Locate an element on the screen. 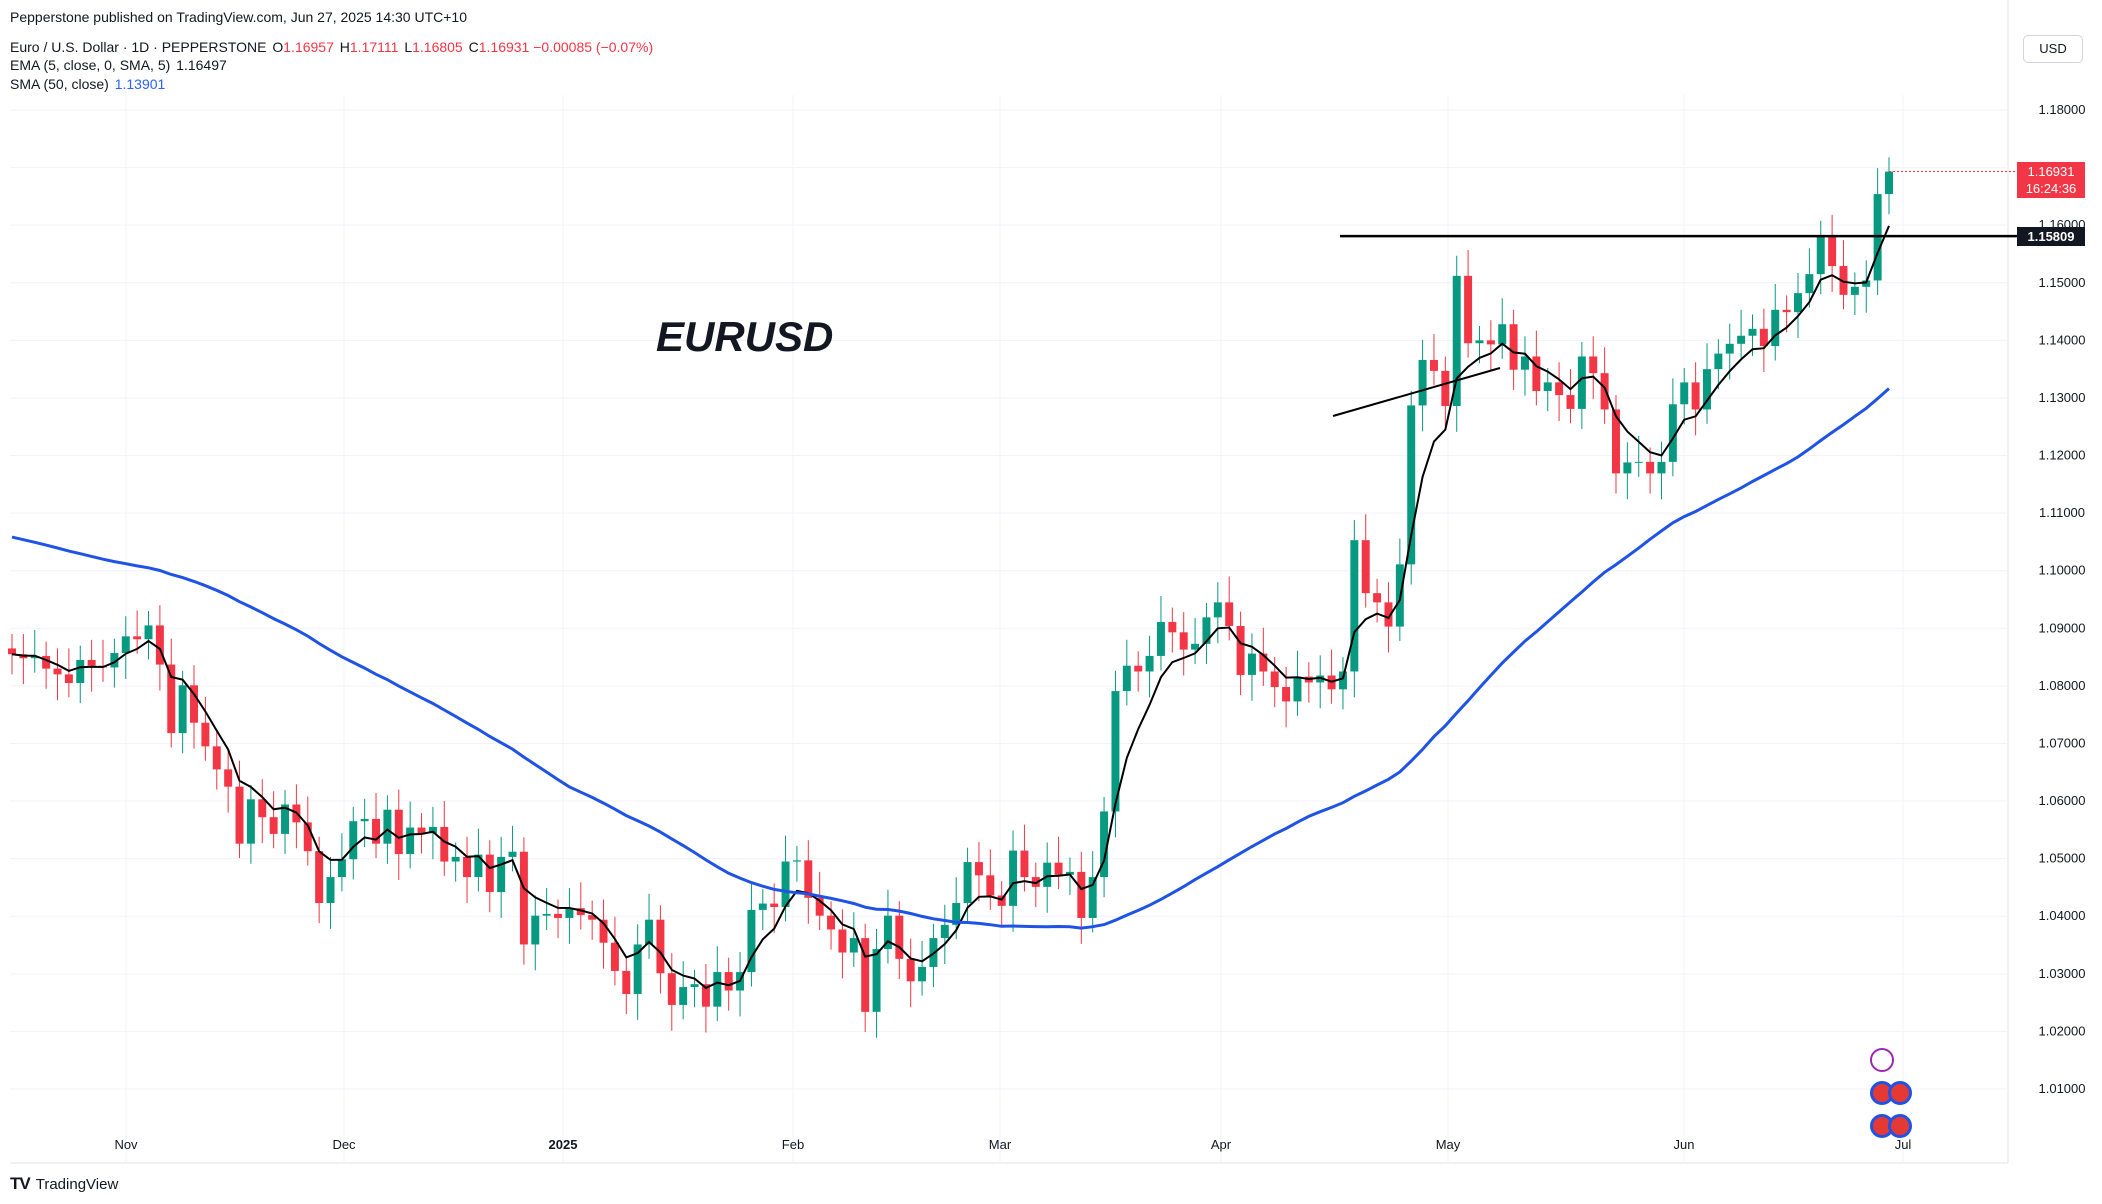 Image resolution: width=2102 pixels, height=1204 pixels. last-price-value: 1.16931 is located at coordinates (2051, 171).